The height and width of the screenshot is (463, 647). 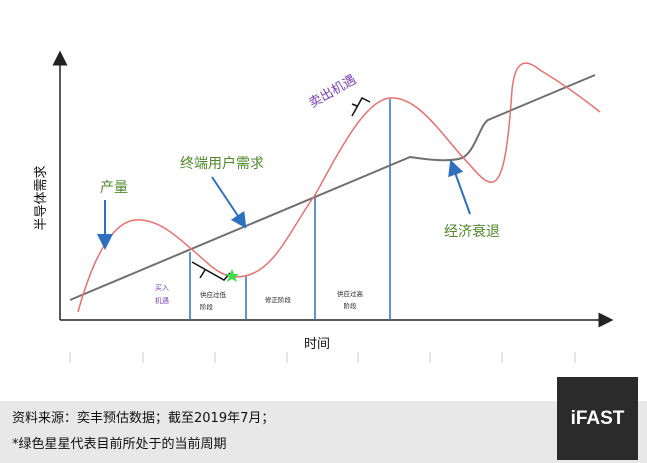 What do you see at coordinates (361, 107) in the screenshot?
I see `sell-bracket` at bounding box center [361, 107].